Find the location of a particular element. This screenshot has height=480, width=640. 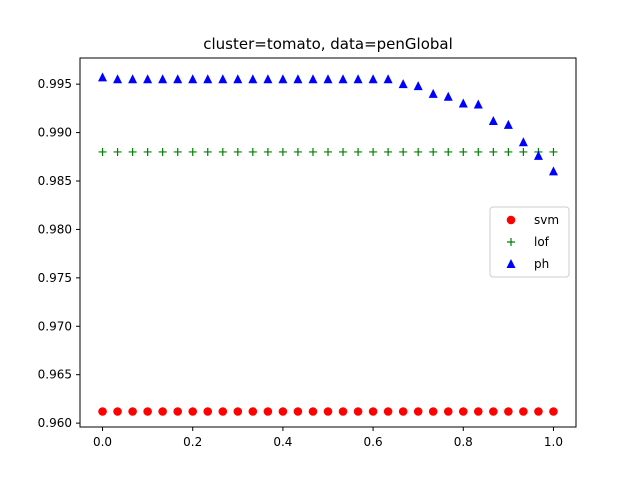

y-tick-label: 0.980 is located at coordinates (55, 229).